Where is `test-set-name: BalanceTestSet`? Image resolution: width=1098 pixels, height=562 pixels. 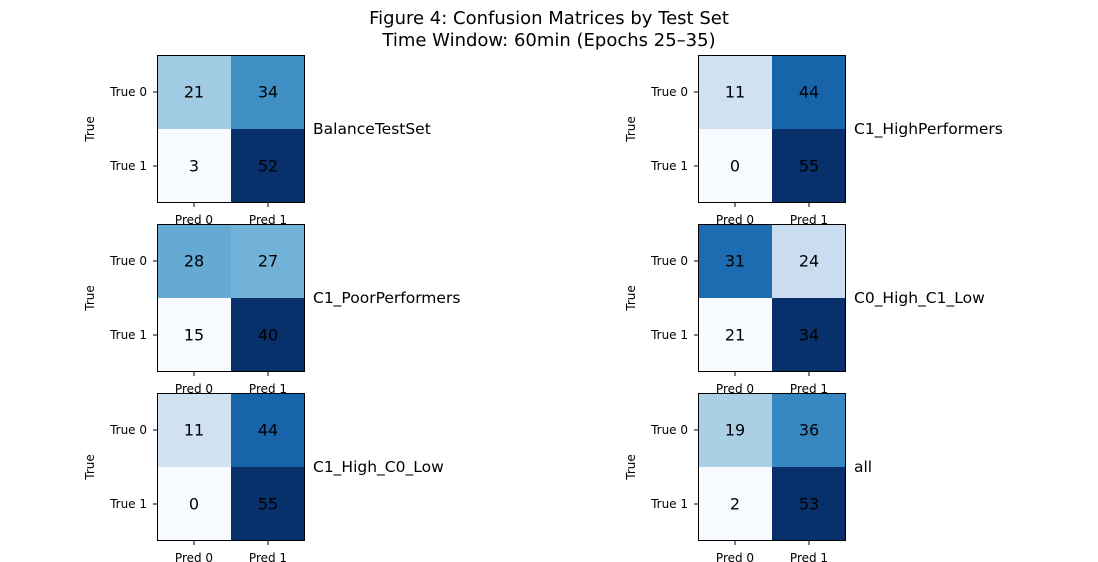 test-set-name: BalanceTestSet is located at coordinates (372, 129).